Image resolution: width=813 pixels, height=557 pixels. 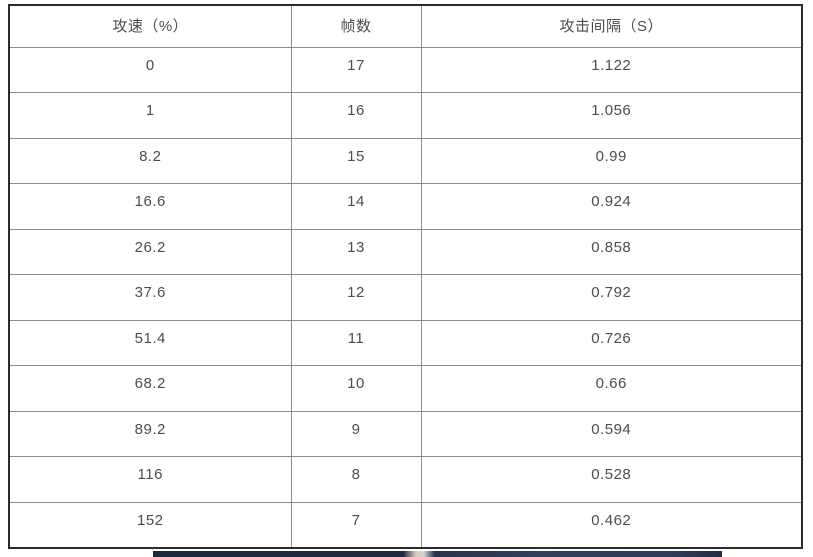 I want to click on cell-attack-speed: 89.2, so click(x=150, y=433).